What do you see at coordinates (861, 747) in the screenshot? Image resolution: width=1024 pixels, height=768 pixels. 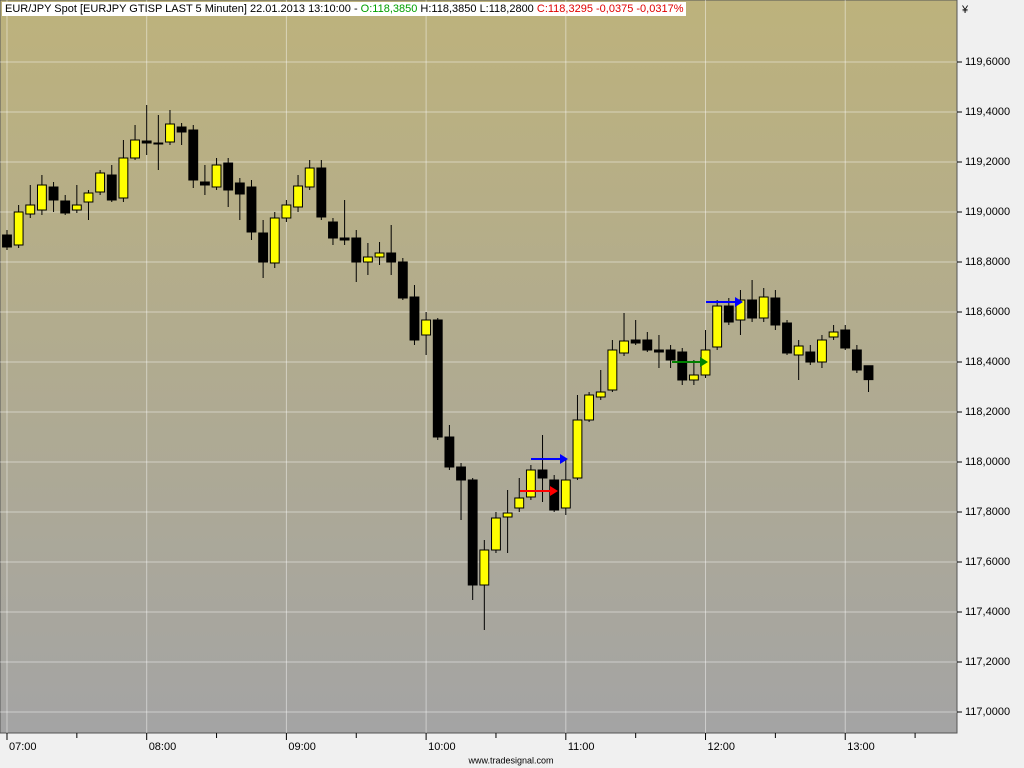 I see `x-tick-label: 13:00` at bounding box center [861, 747].